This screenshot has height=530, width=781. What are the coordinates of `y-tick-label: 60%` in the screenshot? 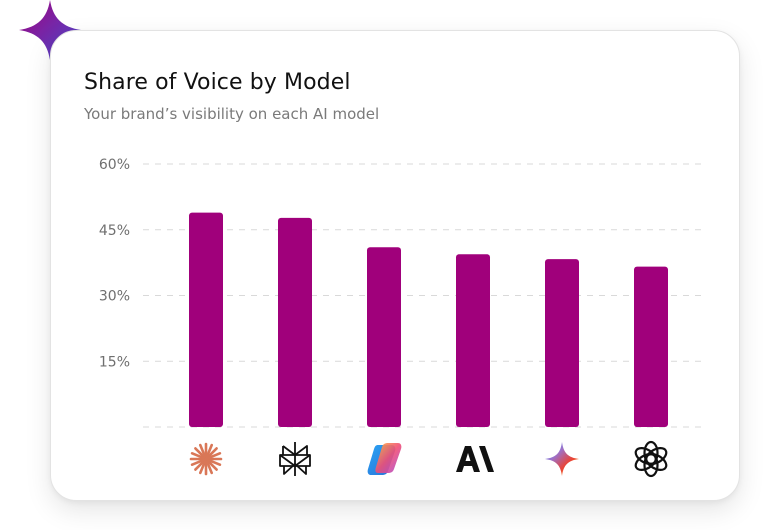 It's located at (114, 165).